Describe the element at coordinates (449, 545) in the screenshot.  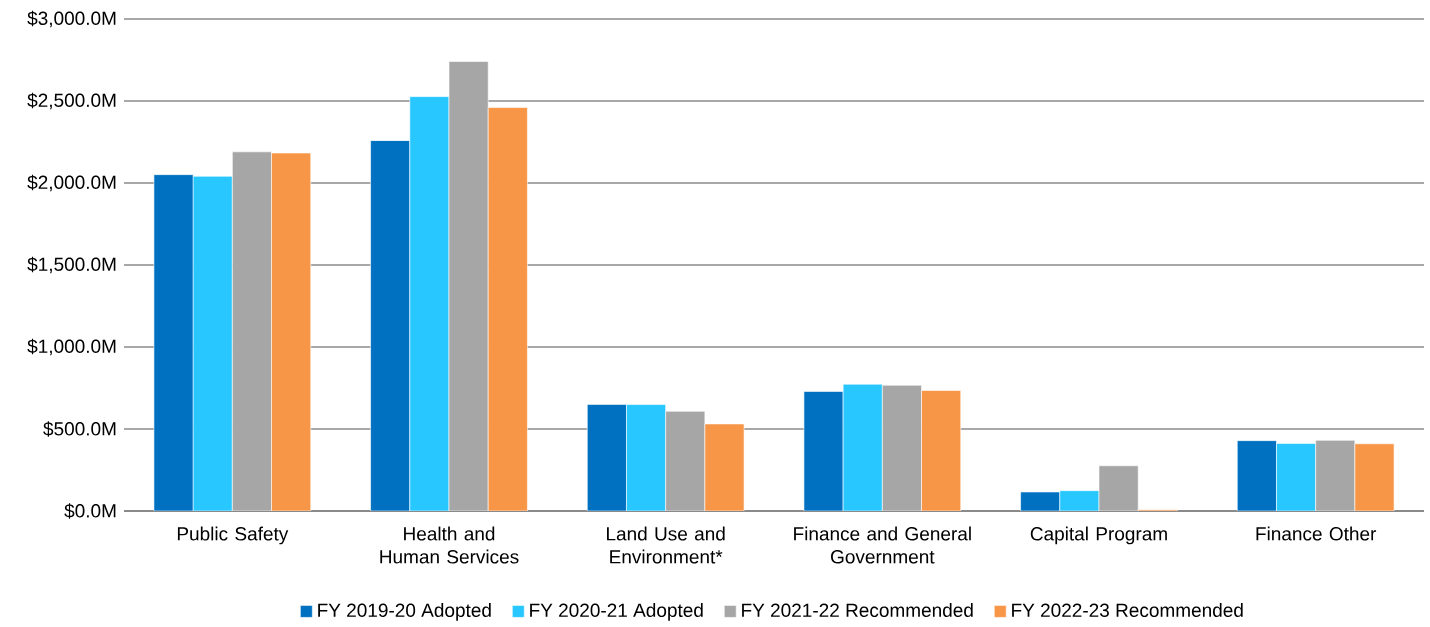
I see `x-tick-label: Health and Human Services` at that location.